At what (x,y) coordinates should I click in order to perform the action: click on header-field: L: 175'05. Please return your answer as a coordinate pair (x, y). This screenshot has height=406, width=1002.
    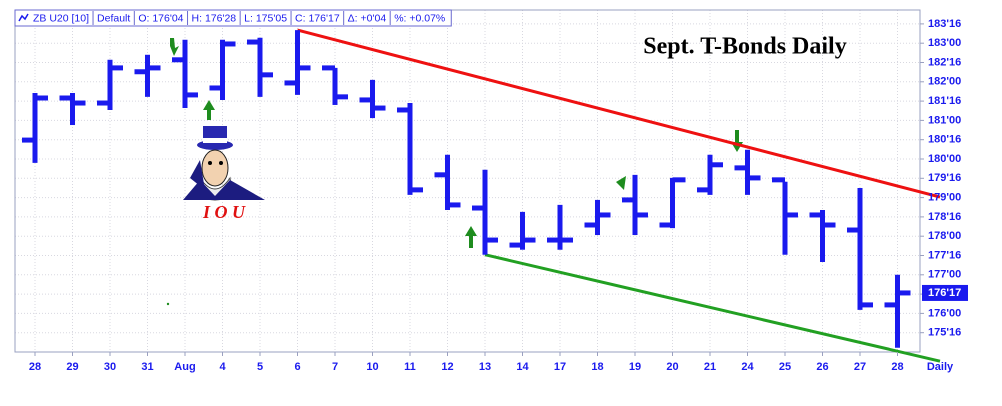
    Looking at the image, I should click on (265, 18).